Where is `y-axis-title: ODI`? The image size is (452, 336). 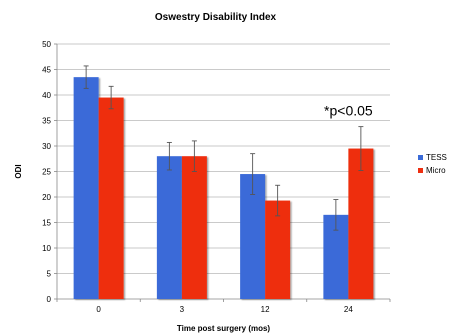 y-axis-title: ODI is located at coordinates (18, 171).